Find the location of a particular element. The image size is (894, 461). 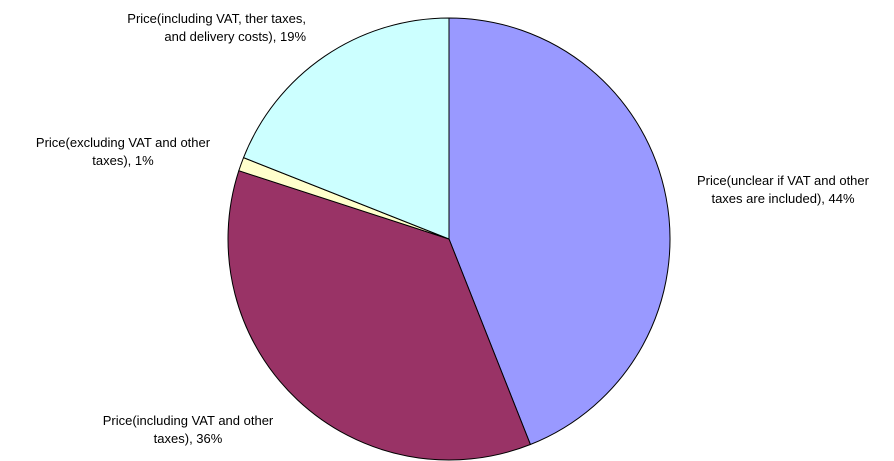

slice-label-excluding-vat-line-2: taxes), 1% is located at coordinates (123, 160).